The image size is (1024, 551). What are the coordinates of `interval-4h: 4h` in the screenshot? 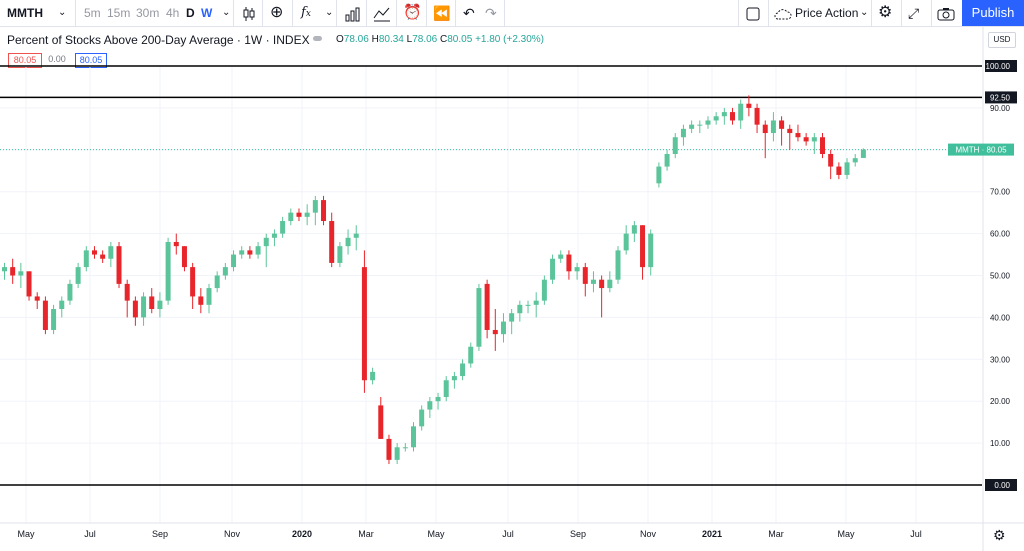 It's located at (173, 13).